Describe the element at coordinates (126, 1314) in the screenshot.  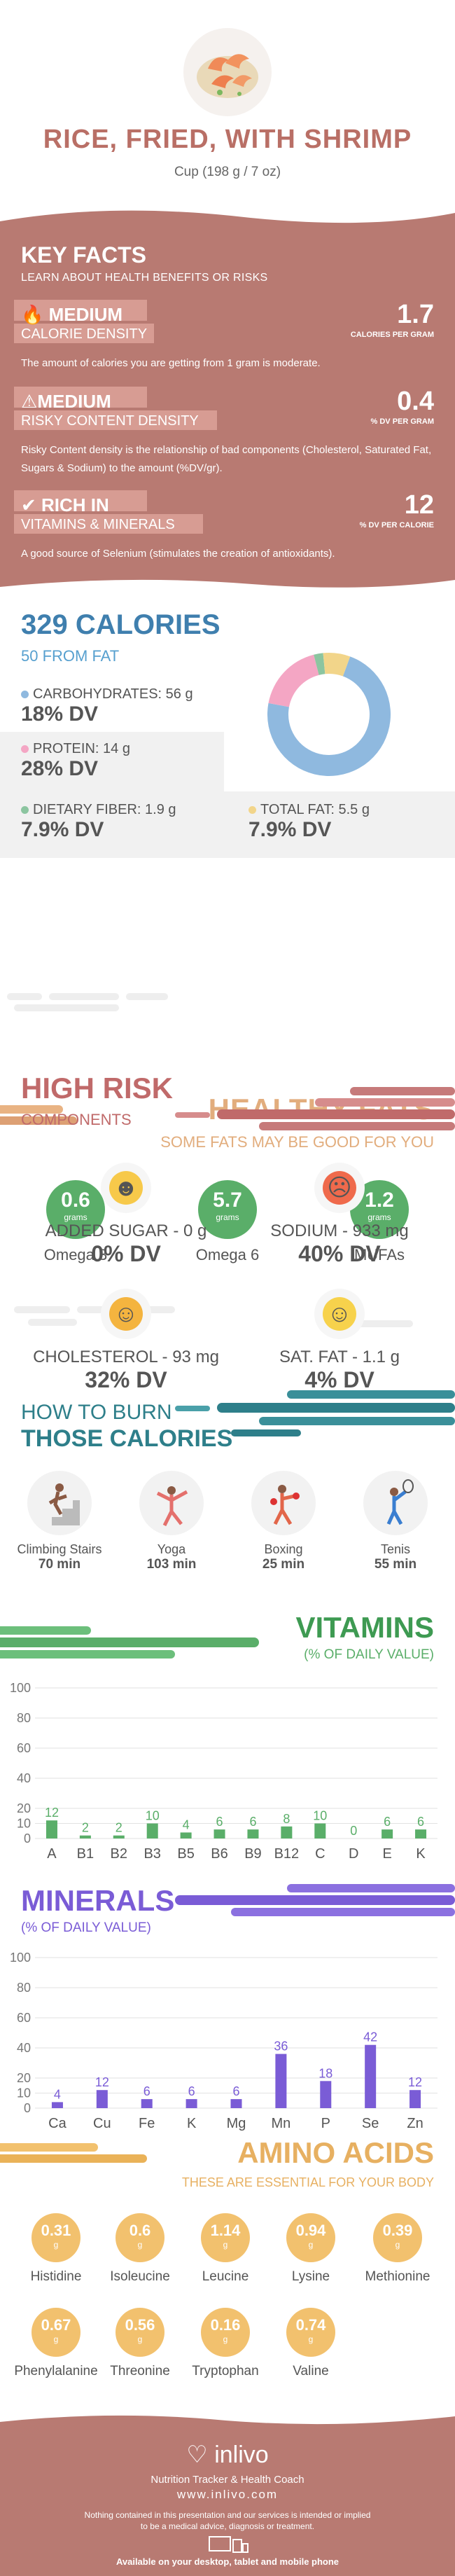
I see `smile-face-icon: ☺` at that location.